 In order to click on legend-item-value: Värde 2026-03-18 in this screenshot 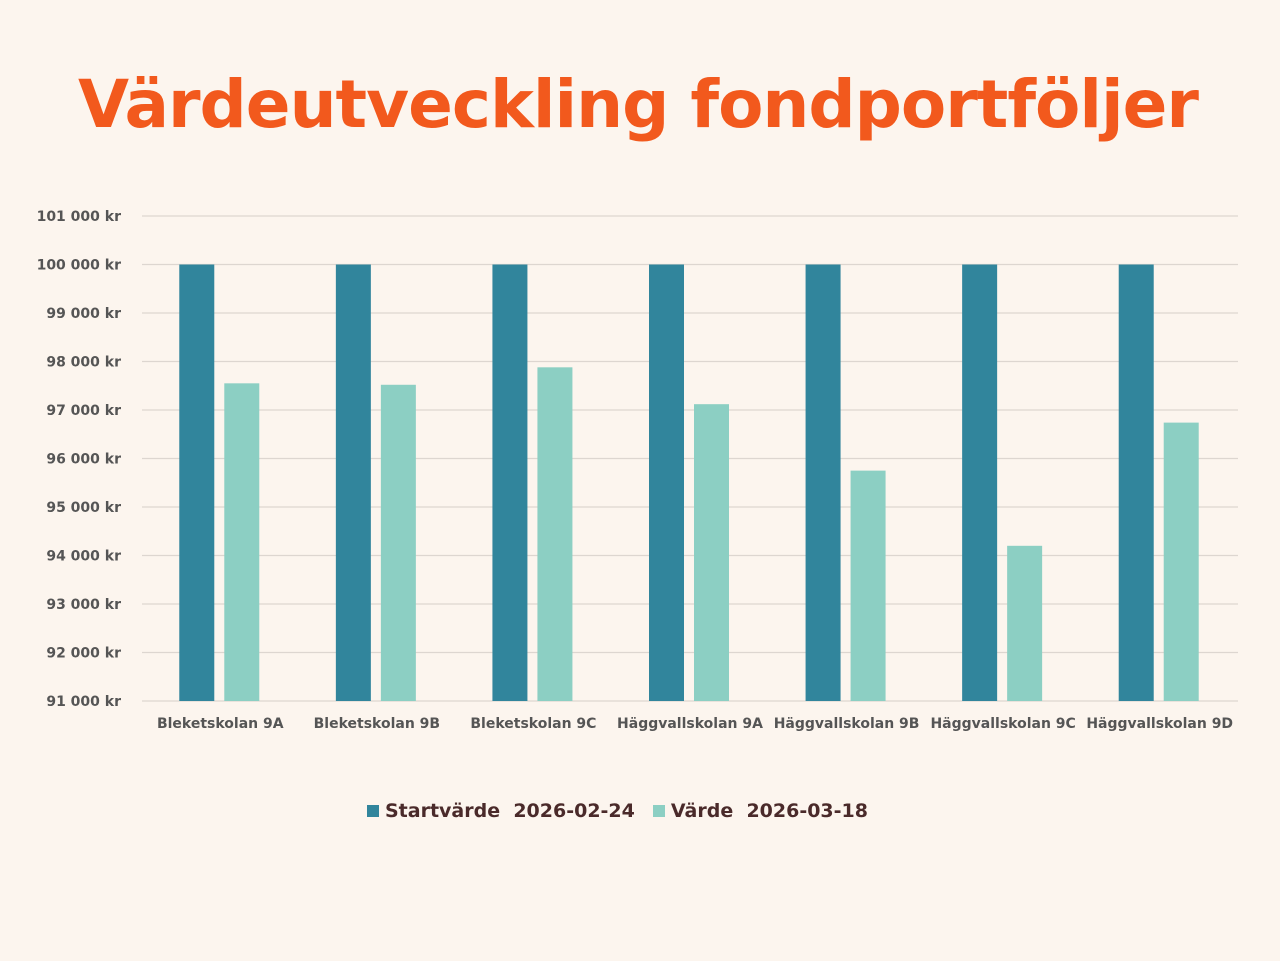, I will do `click(760, 811)`.